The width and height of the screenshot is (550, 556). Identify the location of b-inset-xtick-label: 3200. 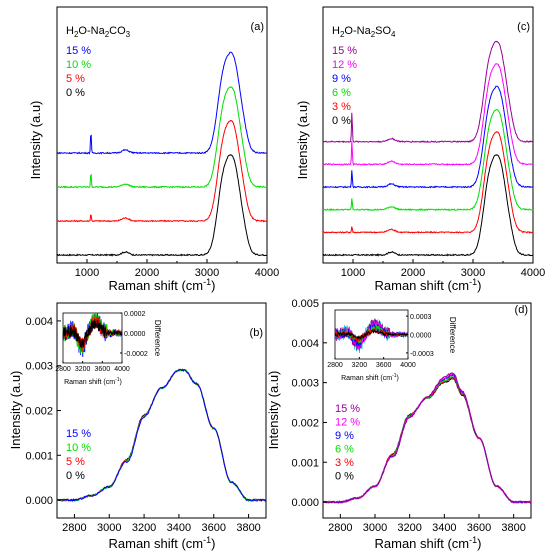
(83, 369).